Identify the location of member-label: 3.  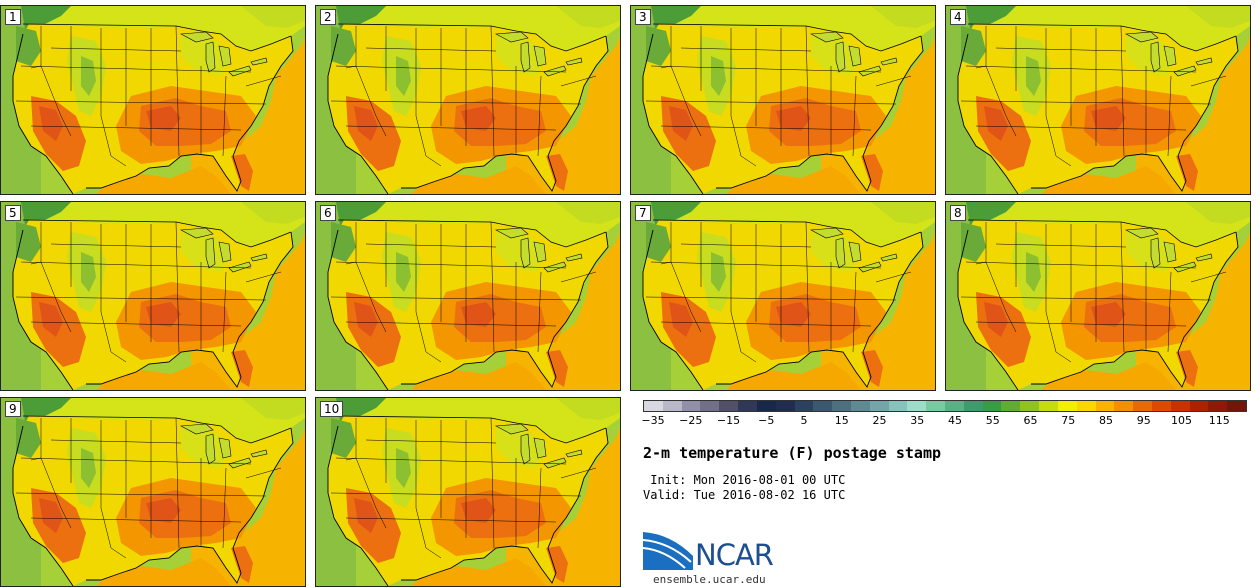
(643, 17).